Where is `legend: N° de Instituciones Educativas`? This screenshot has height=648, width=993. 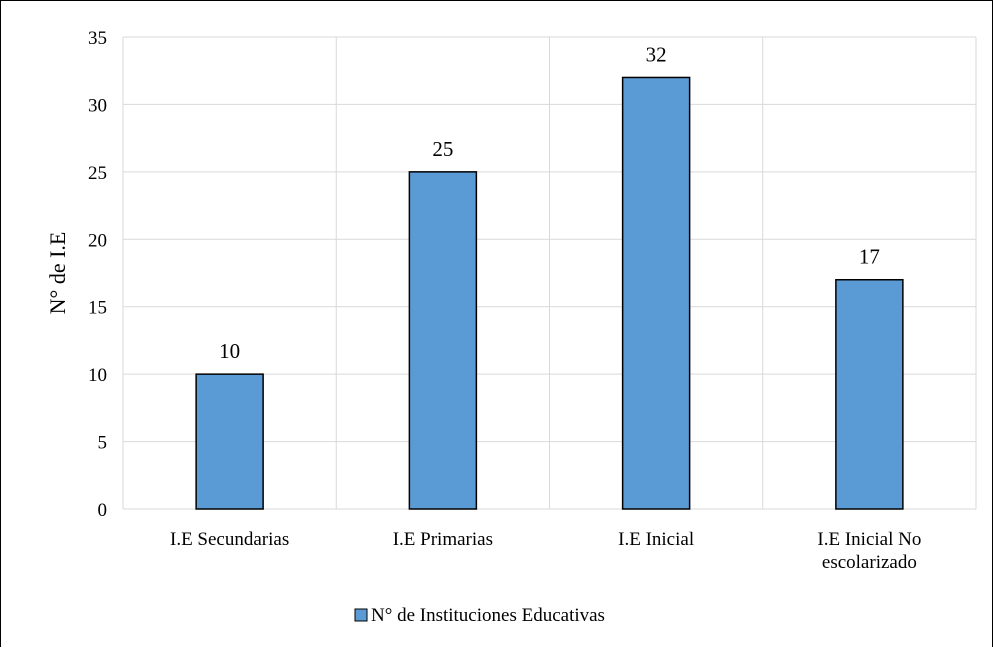
legend: N° de Instituciones Educativas is located at coordinates (479, 615).